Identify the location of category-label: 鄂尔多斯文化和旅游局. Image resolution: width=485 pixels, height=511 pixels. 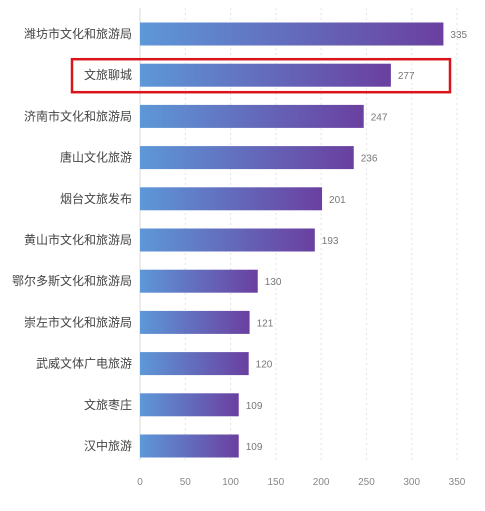
(72, 280).